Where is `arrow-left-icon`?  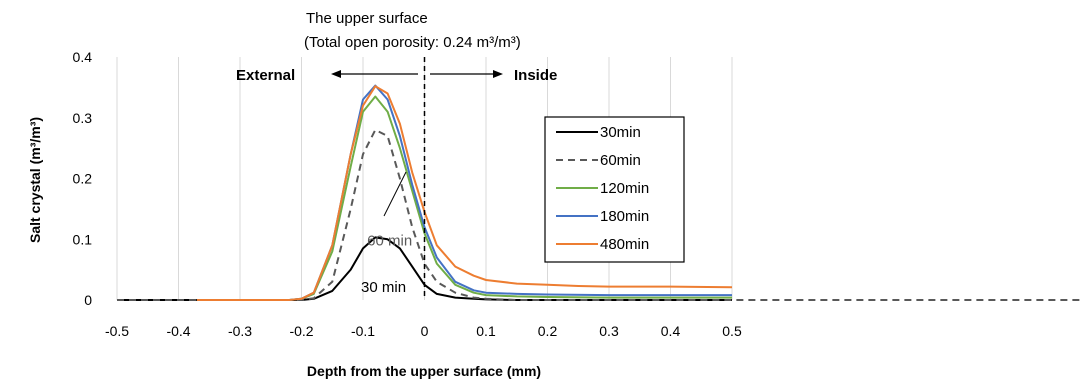 arrow-left-icon is located at coordinates (336, 74).